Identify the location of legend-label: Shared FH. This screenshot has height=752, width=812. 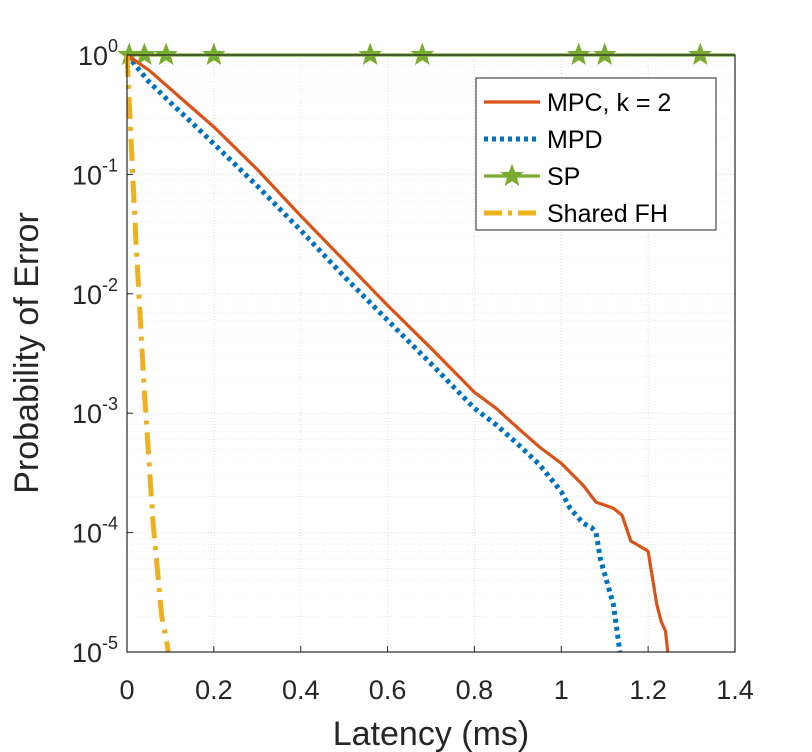
(607, 214).